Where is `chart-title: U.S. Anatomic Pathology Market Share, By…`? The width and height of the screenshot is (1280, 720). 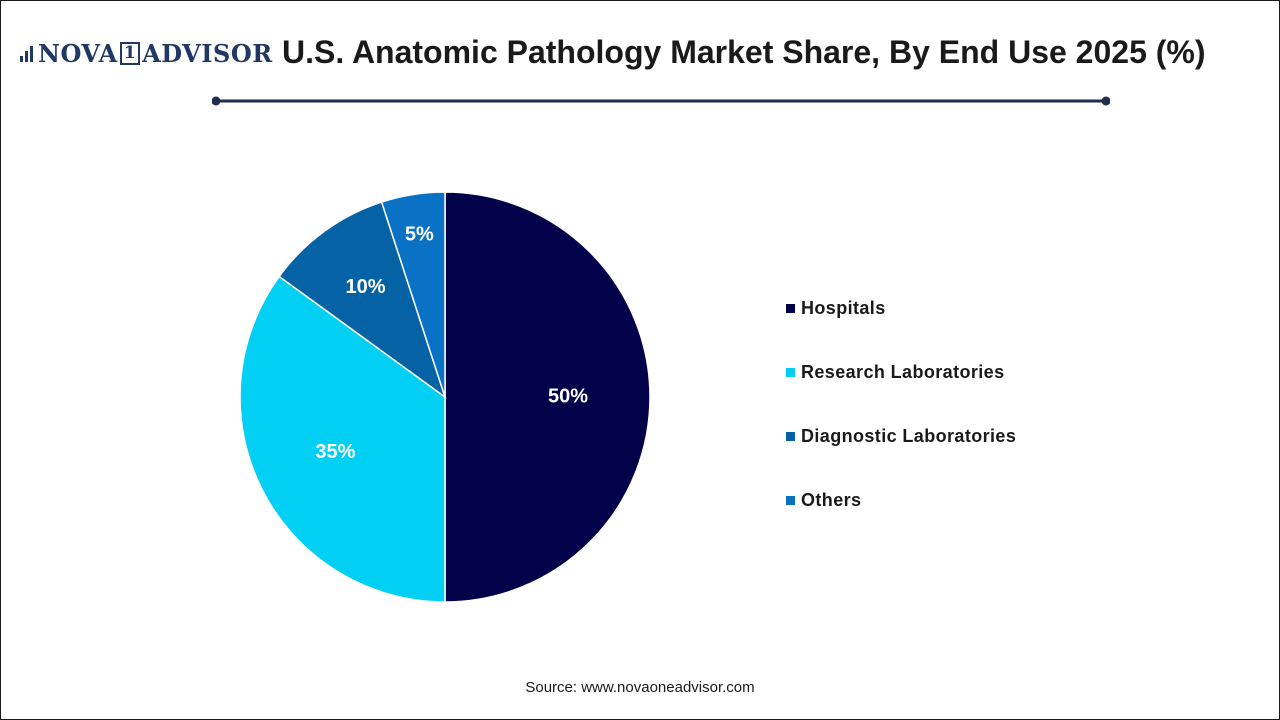
chart-title: U.S. Anatomic Pathology Market Share, By… is located at coordinates (744, 52).